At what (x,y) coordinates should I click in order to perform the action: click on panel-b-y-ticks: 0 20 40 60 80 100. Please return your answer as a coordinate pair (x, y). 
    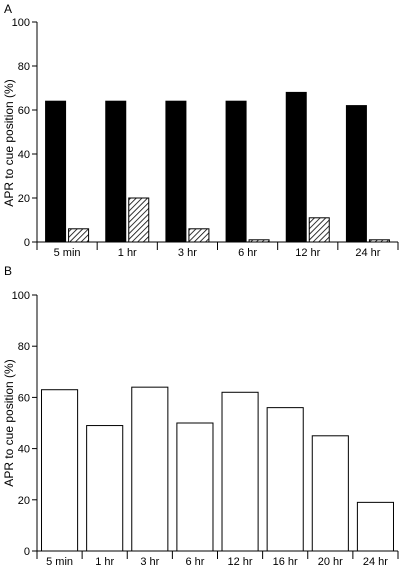
    Looking at the image, I should click on (24, 424).